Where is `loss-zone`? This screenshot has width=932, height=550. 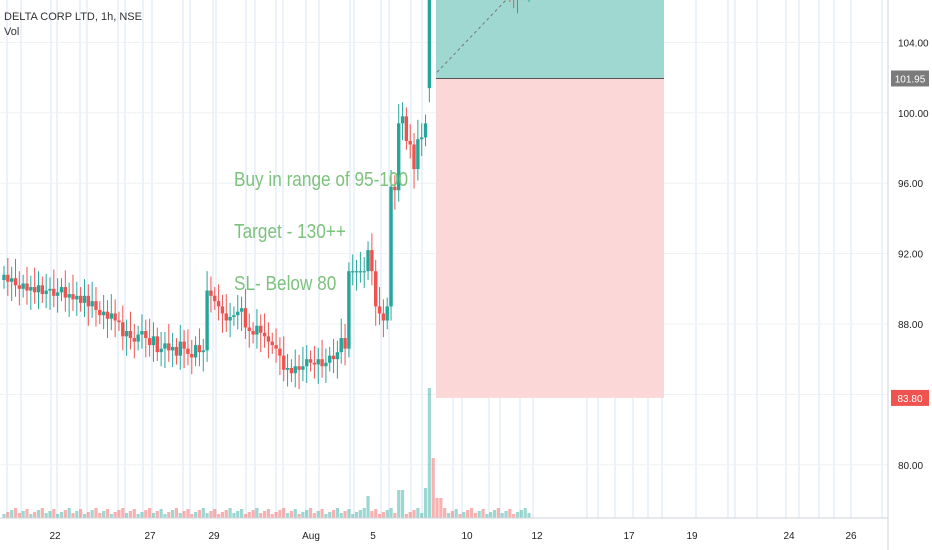 loss-zone is located at coordinates (550, 238).